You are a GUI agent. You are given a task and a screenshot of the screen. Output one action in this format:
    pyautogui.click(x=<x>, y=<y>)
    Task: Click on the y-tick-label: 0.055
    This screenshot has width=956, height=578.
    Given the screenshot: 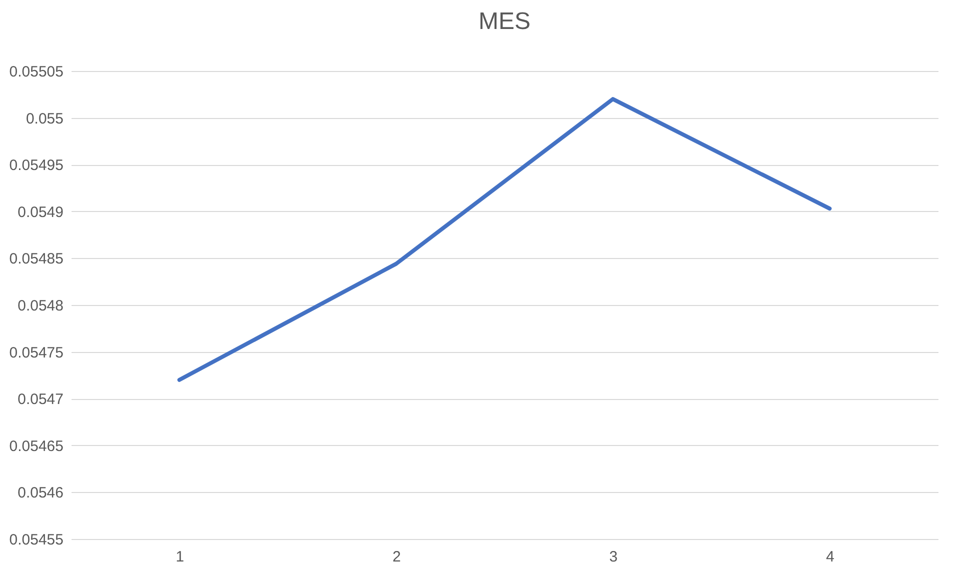 What is the action you would take?
    pyautogui.click(x=45, y=119)
    